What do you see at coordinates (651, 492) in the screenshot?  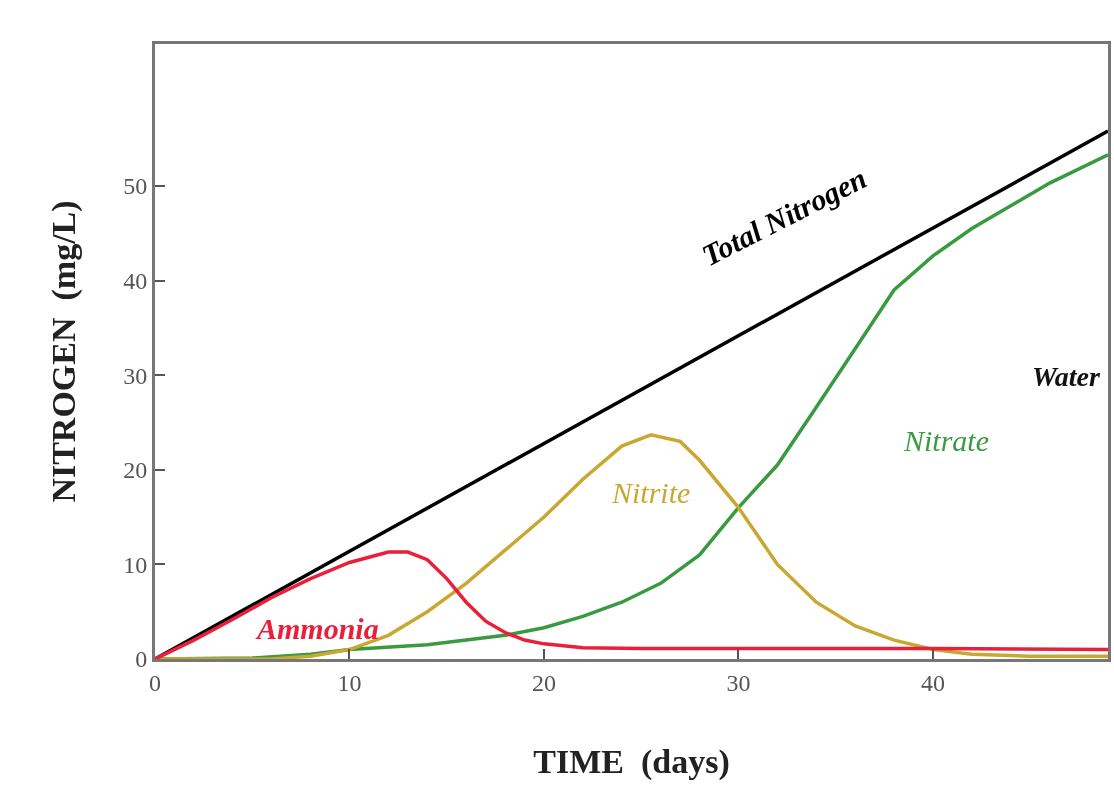 I see `series-label: Nitrite` at bounding box center [651, 492].